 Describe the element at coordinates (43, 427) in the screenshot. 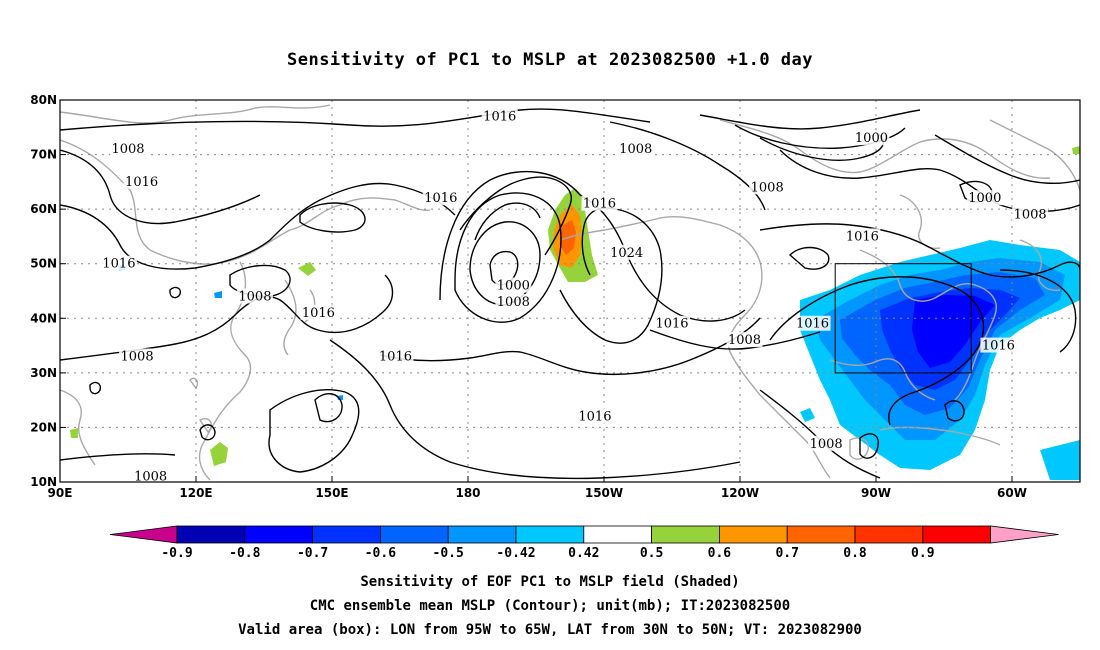

I see `lat-label: 20N` at that location.